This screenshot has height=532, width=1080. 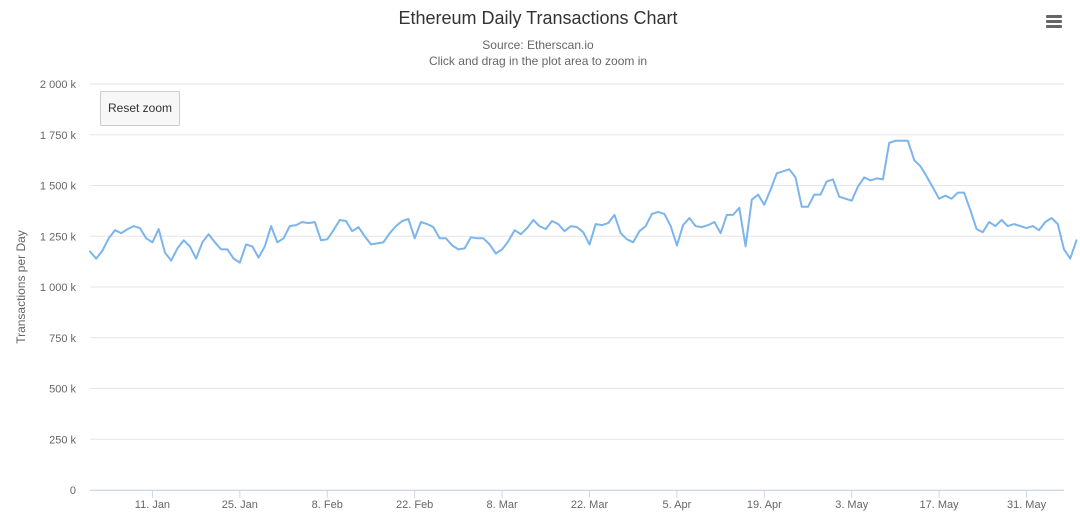 What do you see at coordinates (502, 505) in the screenshot?
I see `x-tick-label: 8. Mar` at bounding box center [502, 505].